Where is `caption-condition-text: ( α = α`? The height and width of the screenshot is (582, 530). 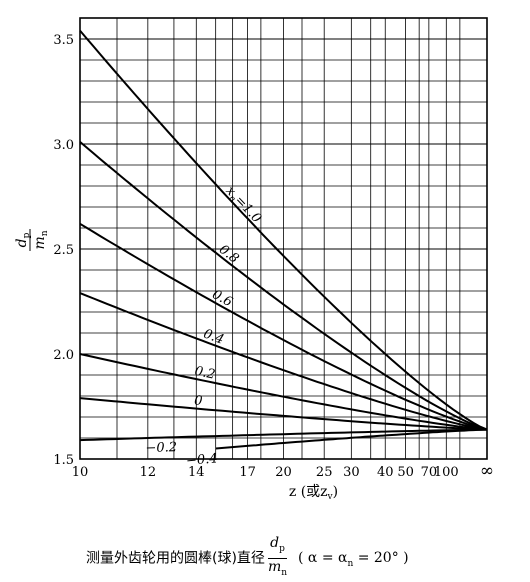
caption-condition-text: ( α = α is located at coordinates (323, 558).